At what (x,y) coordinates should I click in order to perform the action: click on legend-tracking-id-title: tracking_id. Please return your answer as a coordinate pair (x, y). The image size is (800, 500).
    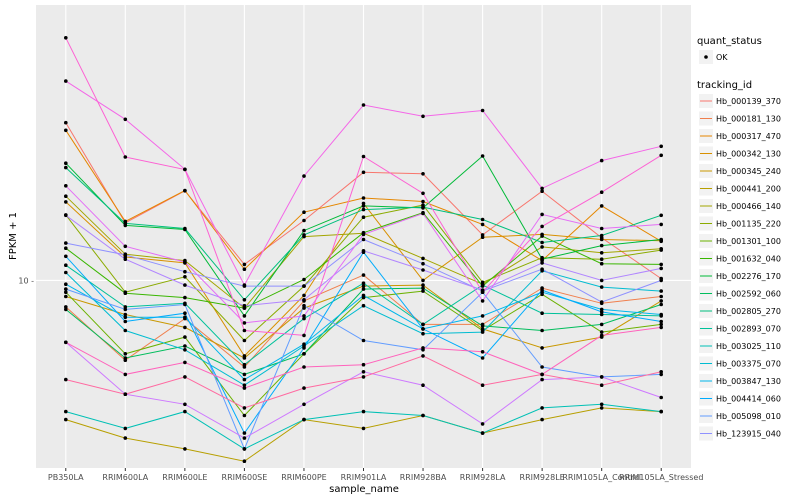
    Looking at the image, I should click on (724, 85).